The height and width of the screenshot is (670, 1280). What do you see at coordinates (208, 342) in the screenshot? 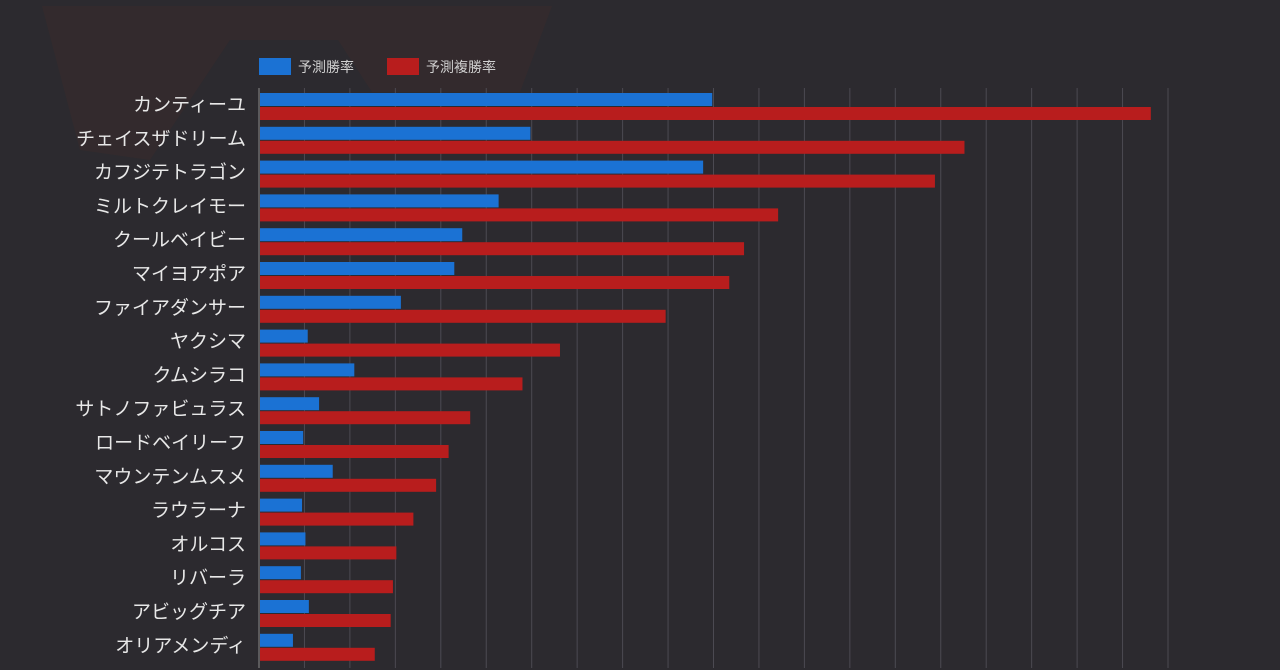
I see `category-label: ヤクシマ` at bounding box center [208, 342].